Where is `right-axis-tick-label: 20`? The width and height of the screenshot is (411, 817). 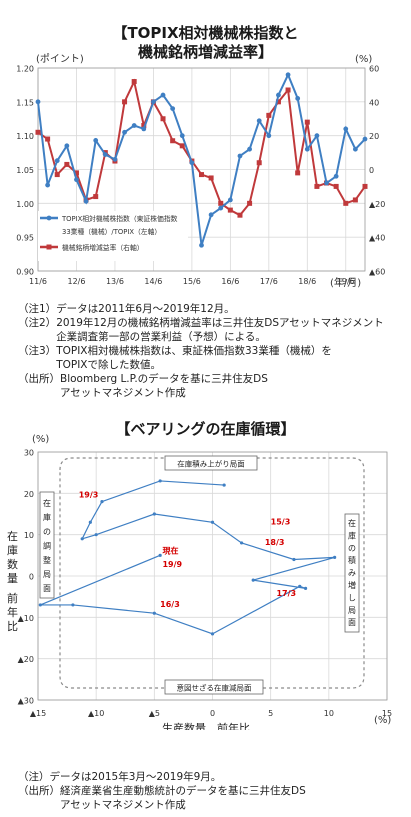 right-axis-tick-label: 20 is located at coordinates (374, 136).